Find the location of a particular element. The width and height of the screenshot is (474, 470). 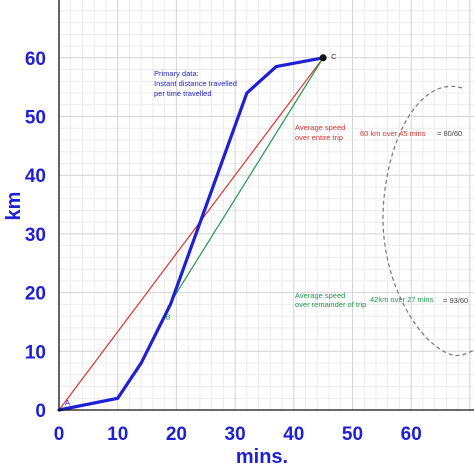

y-tick-label: 40 is located at coordinates (35, 176).